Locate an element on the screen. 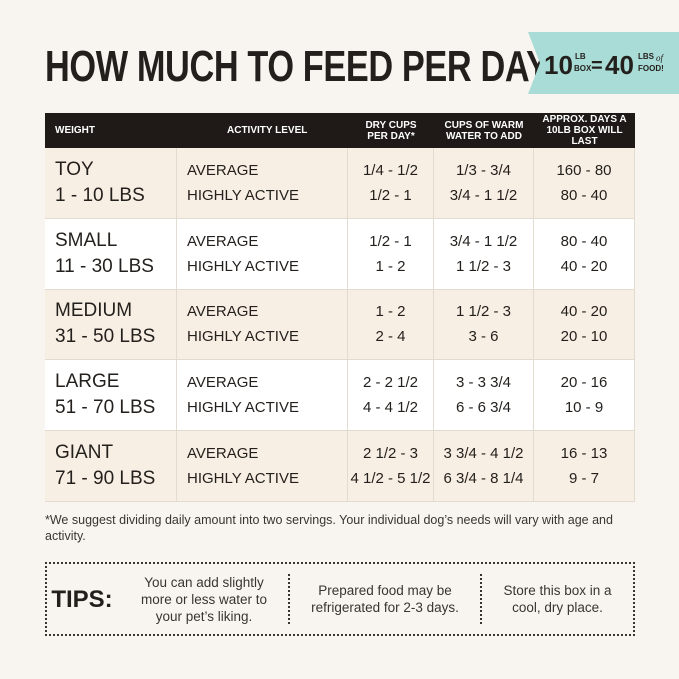 This screenshot has width=679, height=679. dry-cups: 2 1/2 - 3 is located at coordinates (390, 454).